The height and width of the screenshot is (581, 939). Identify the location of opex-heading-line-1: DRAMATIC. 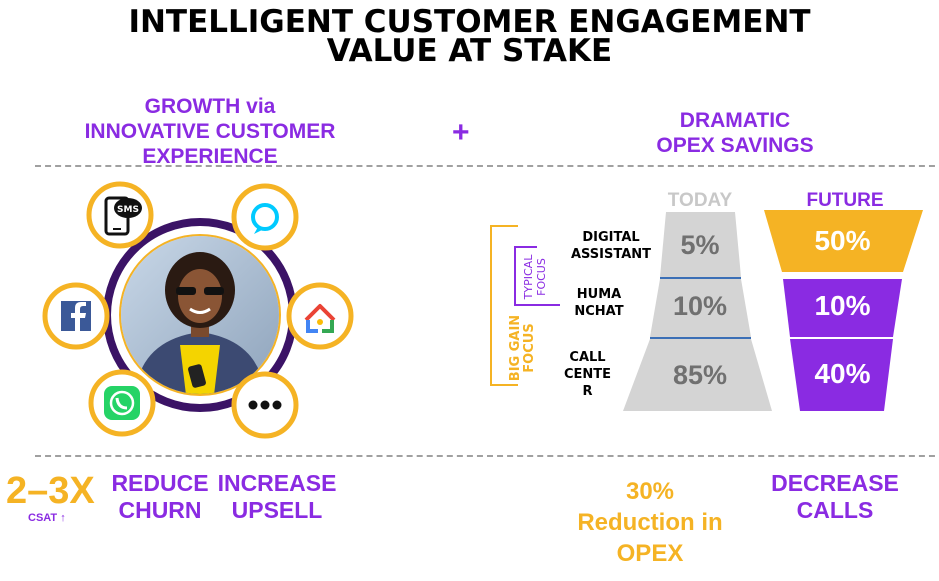
(735, 120).